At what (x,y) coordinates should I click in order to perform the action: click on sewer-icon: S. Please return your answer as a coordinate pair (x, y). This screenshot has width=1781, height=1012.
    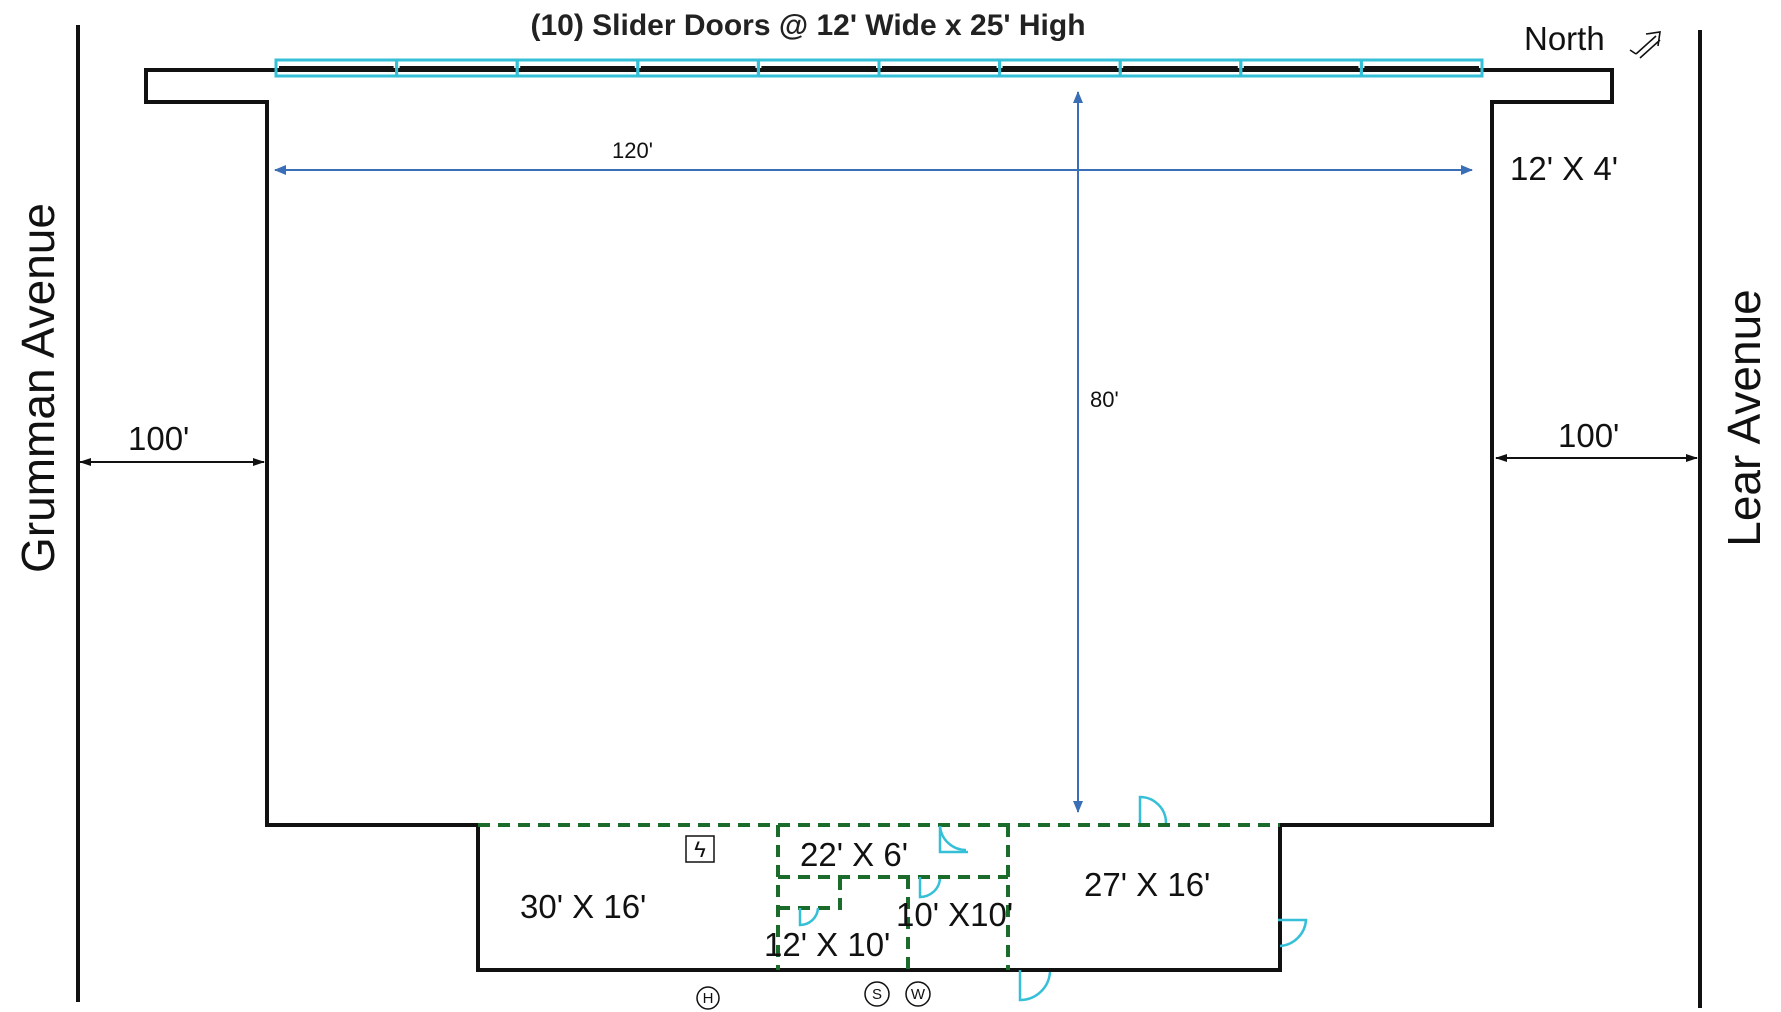
    Looking at the image, I should click on (877, 994).